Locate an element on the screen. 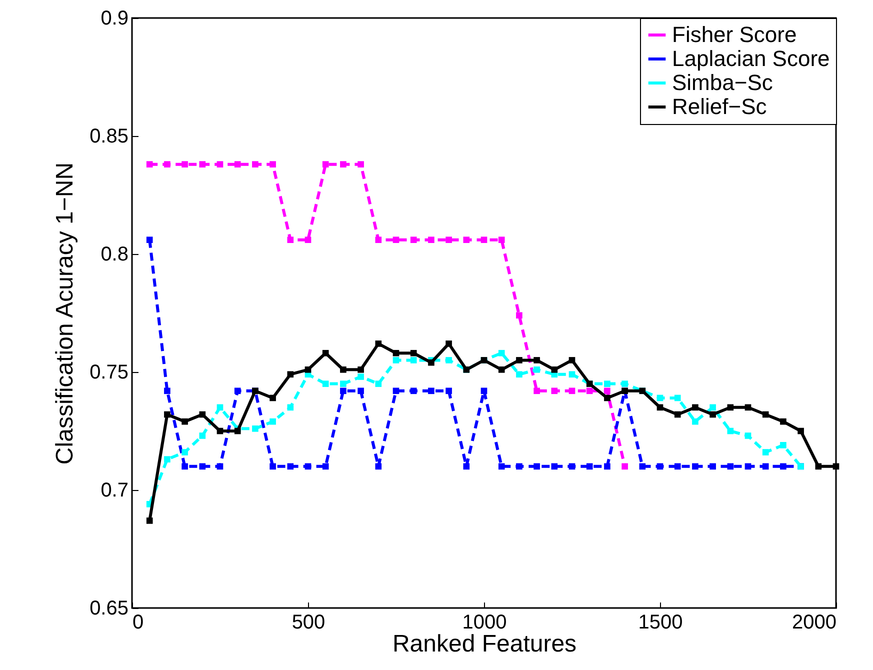  legend-label: Laplacian Score is located at coordinates (751, 58).